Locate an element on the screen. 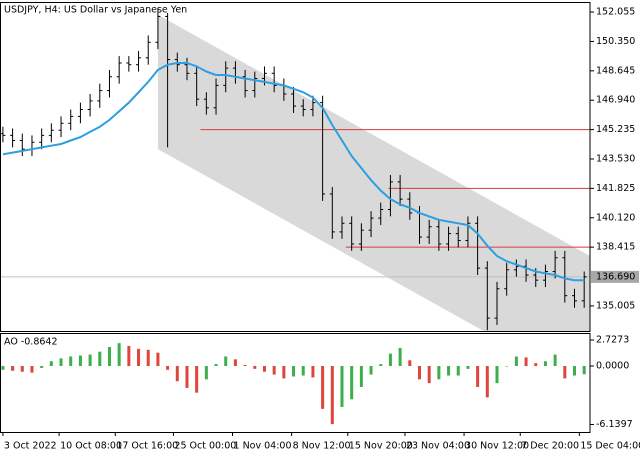  x-tick-label: 25 Oct 00:00 is located at coordinates (205, 446).